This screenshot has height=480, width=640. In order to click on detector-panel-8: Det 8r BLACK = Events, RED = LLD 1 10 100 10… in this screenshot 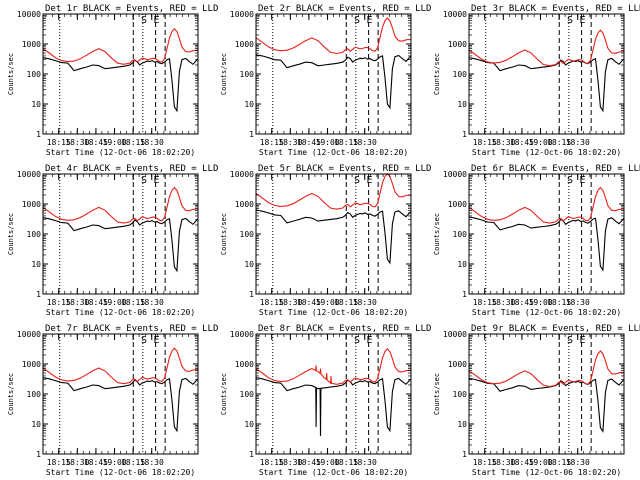, I will do `click(325, 400)`.